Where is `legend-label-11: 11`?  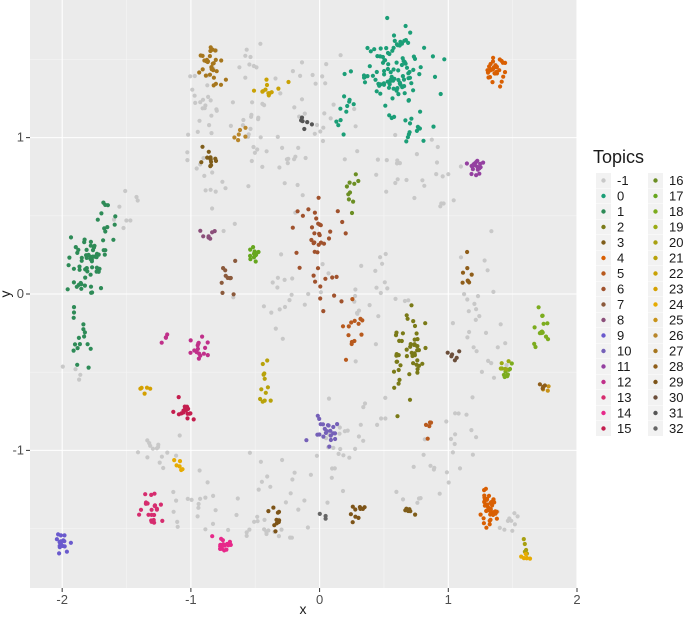
legend-label-11: 11 is located at coordinates (624, 366).